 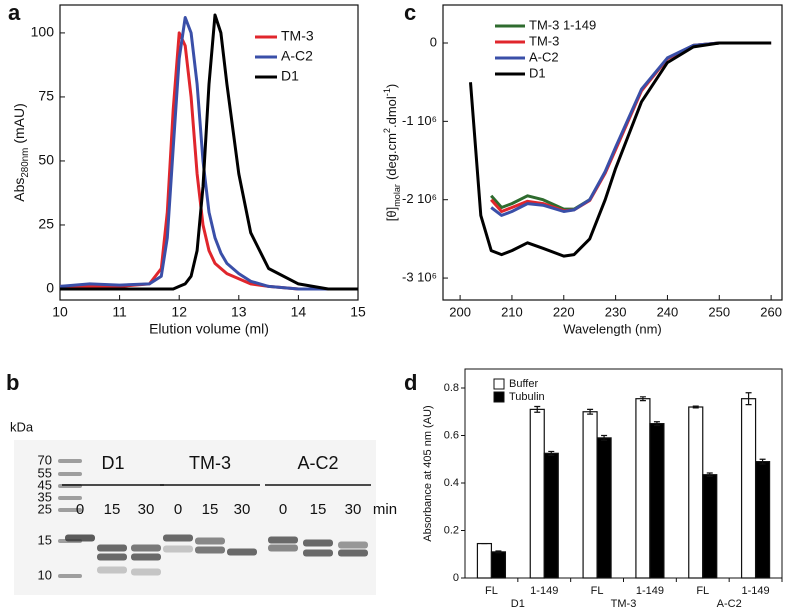 I want to click on panel-label: c, so click(x=410, y=12).